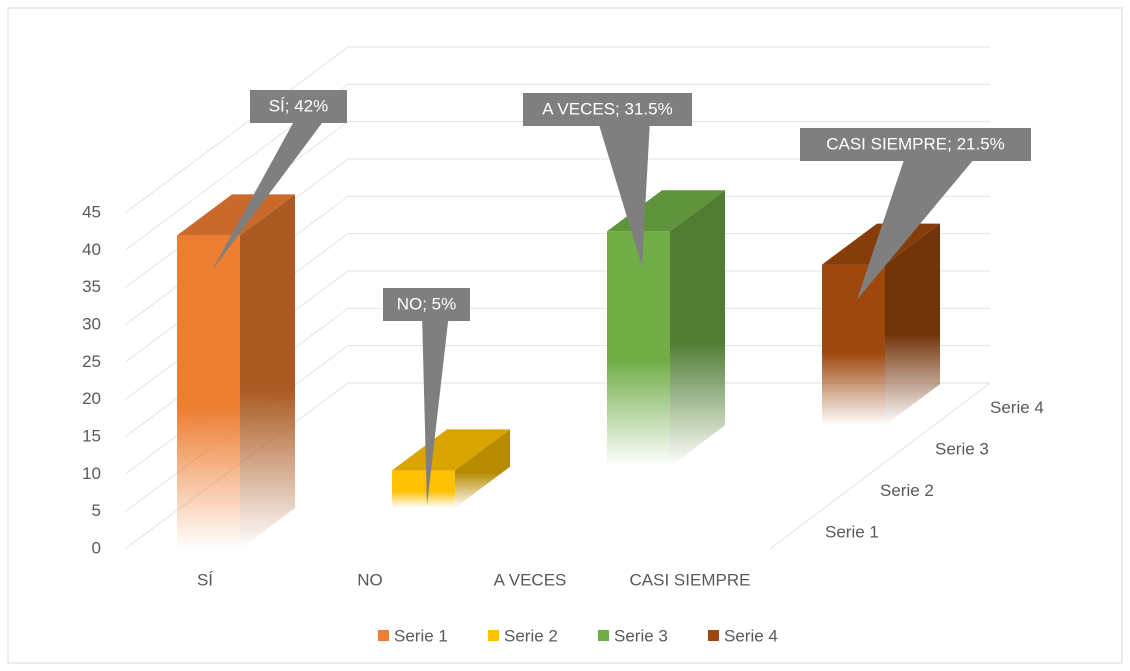  I want to click on y-tick-label: 45, so click(91, 211).